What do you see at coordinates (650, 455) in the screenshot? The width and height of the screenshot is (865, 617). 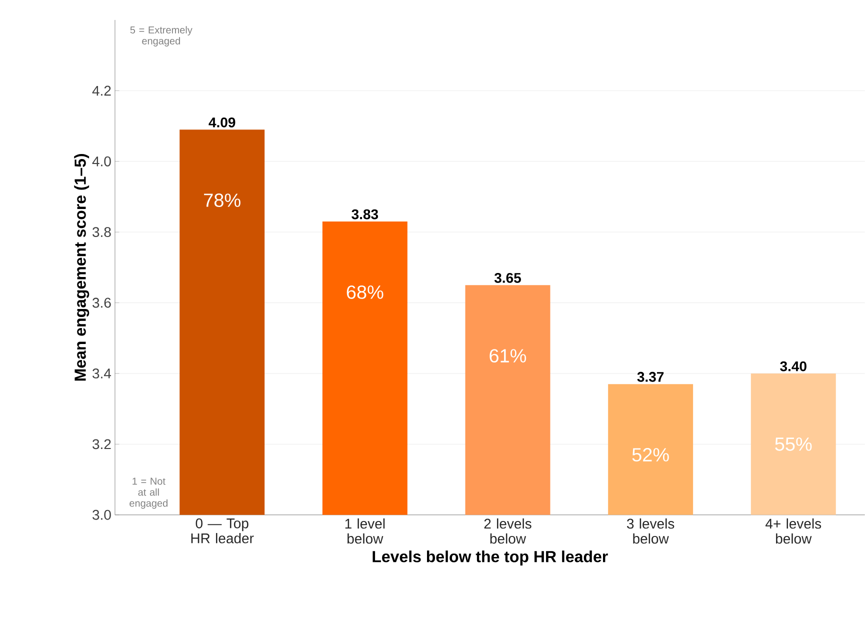 I see `annotation: 52%` at bounding box center [650, 455].